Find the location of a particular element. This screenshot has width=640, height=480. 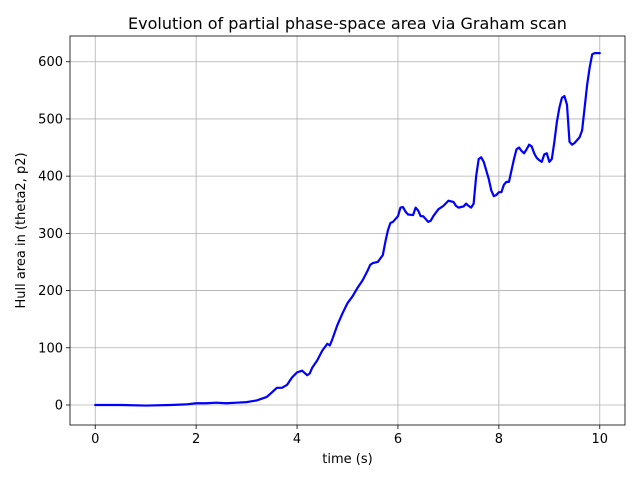

y-tick-label: 300 is located at coordinates (50, 234).